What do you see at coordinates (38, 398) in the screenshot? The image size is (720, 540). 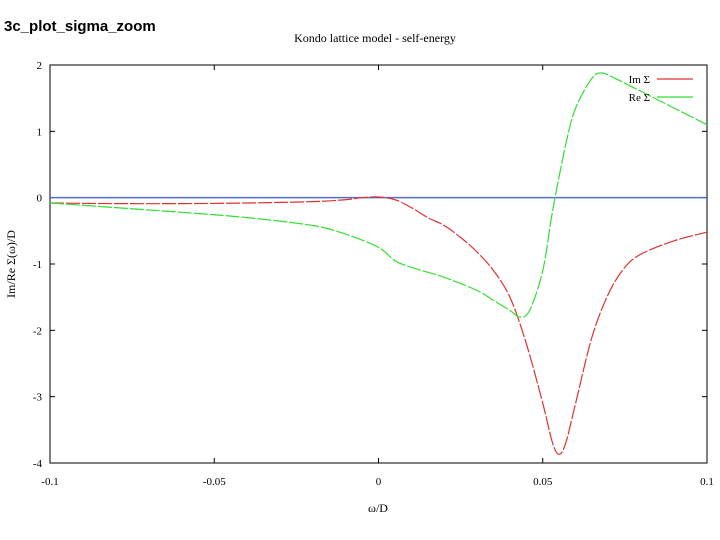 I see `y-tick-label: -3` at bounding box center [38, 398].